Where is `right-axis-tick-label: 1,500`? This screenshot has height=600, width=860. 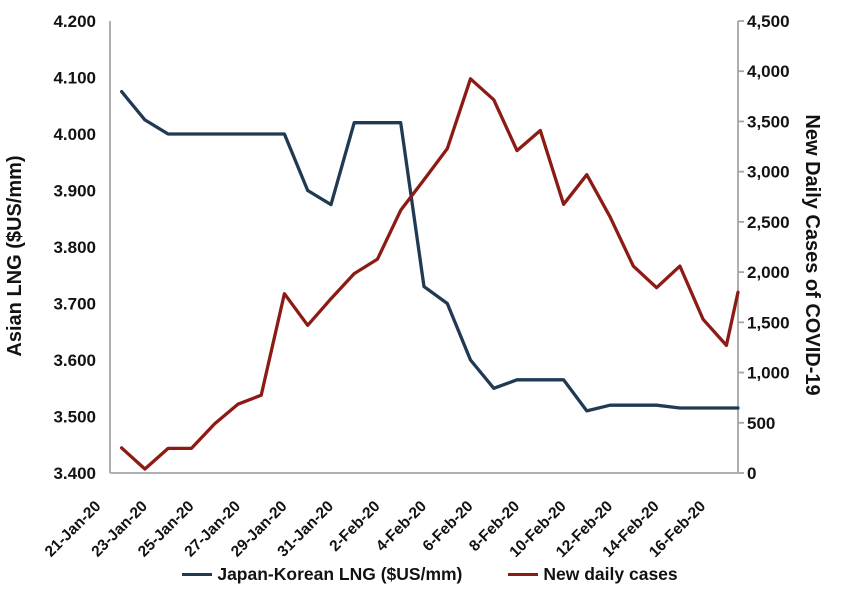 right-axis-tick-label: 1,500 is located at coordinates (768, 322).